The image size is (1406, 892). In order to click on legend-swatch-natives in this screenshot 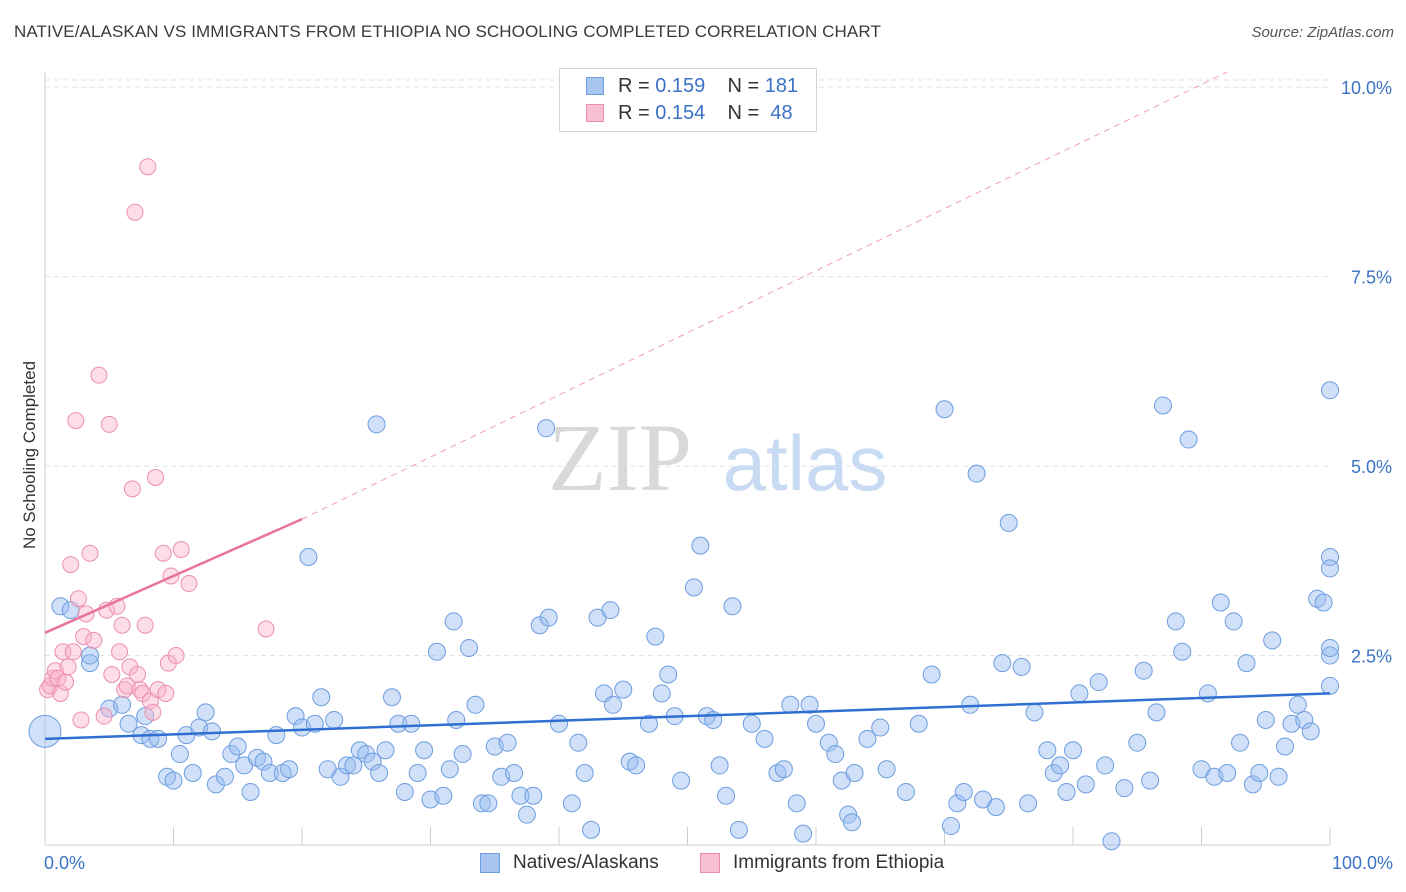, I will do `click(490, 863)`.